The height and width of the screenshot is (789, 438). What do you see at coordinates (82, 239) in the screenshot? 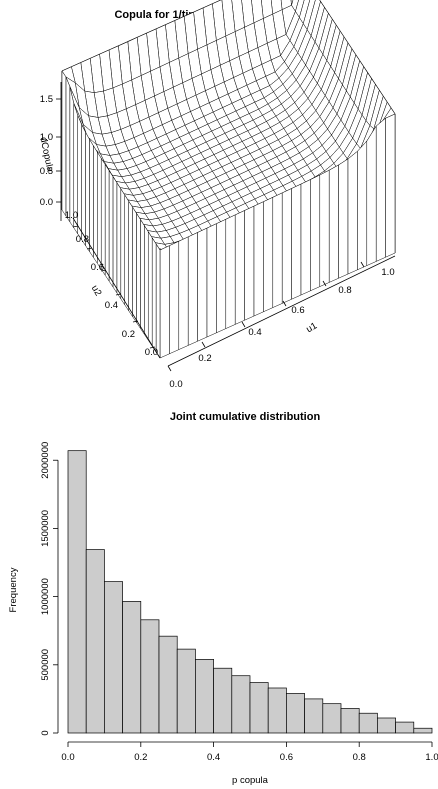
I see `u2-tick-label: 0.8` at bounding box center [82, 239].